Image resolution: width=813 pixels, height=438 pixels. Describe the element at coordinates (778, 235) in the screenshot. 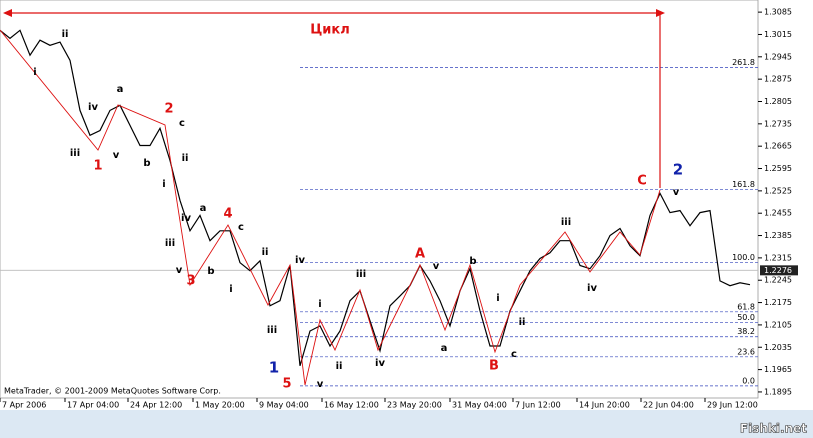

I see `y-tick-label: 1.2385` at that location.